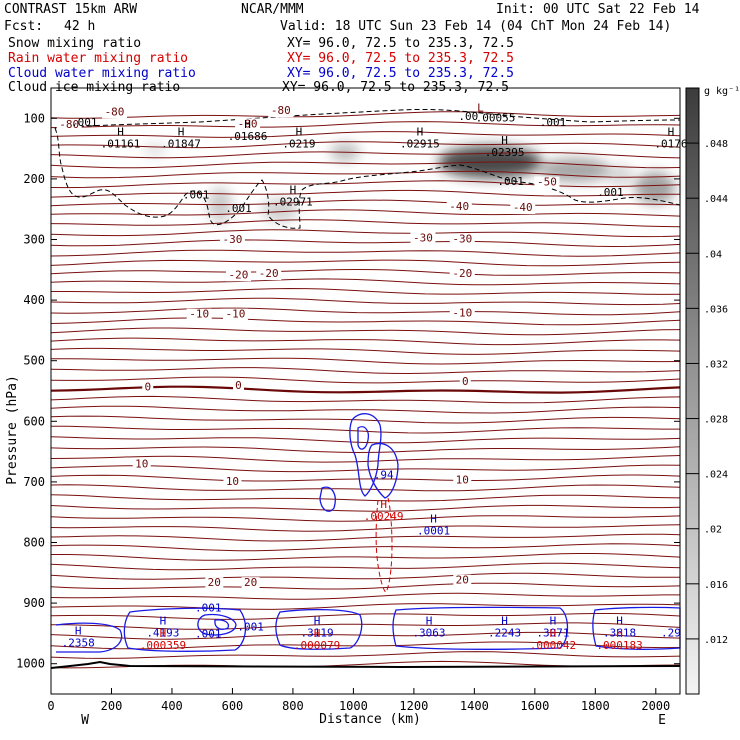  Describe the element at coordinates (34, 421) in the screenshot. I see `y-tick-label: 600` at that location.